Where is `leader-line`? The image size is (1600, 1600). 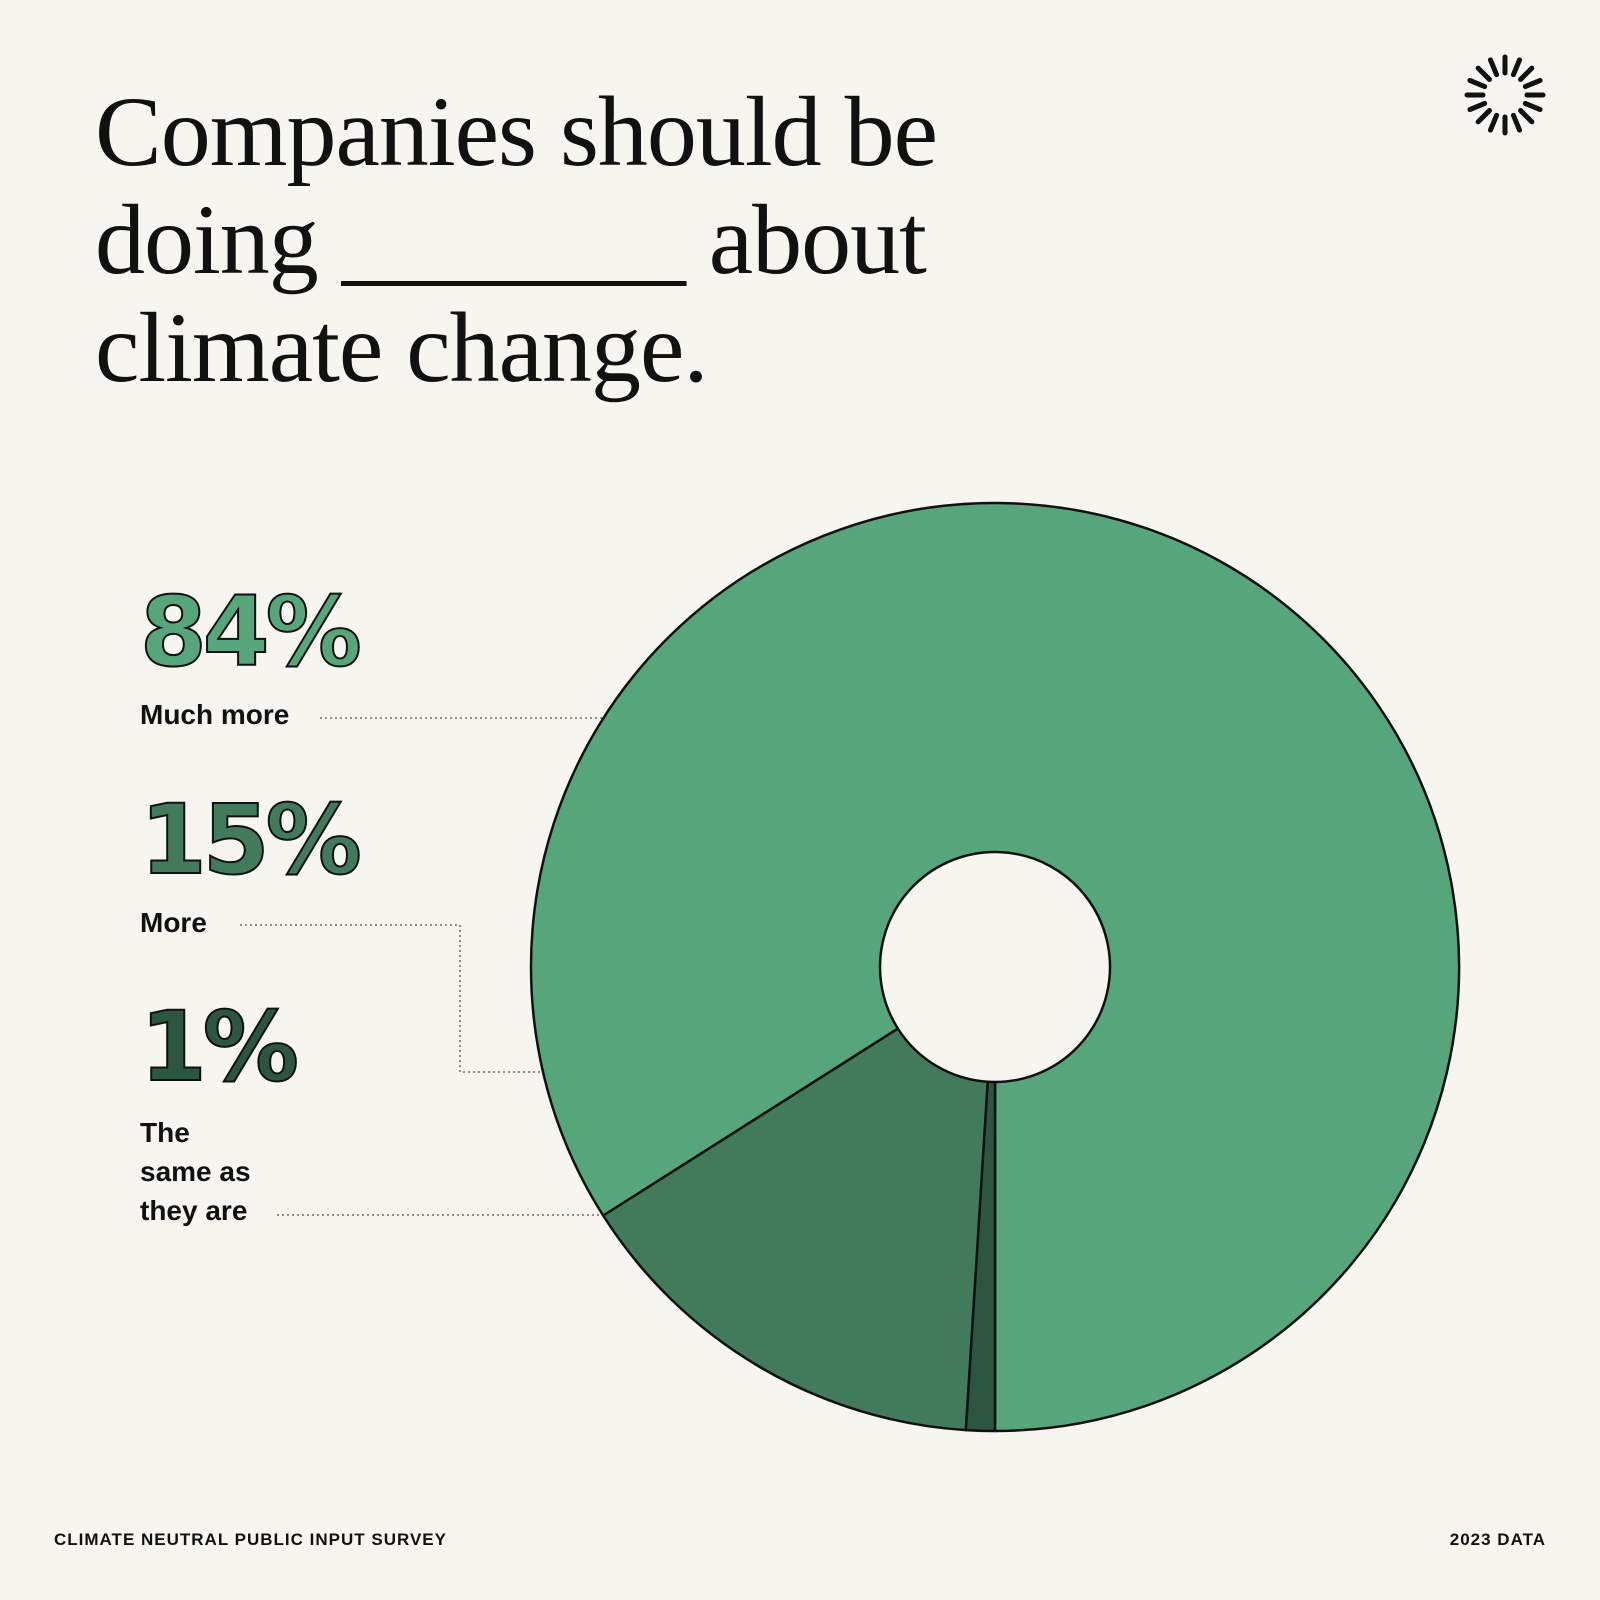 leader-line is located at coordinates (562, 998).